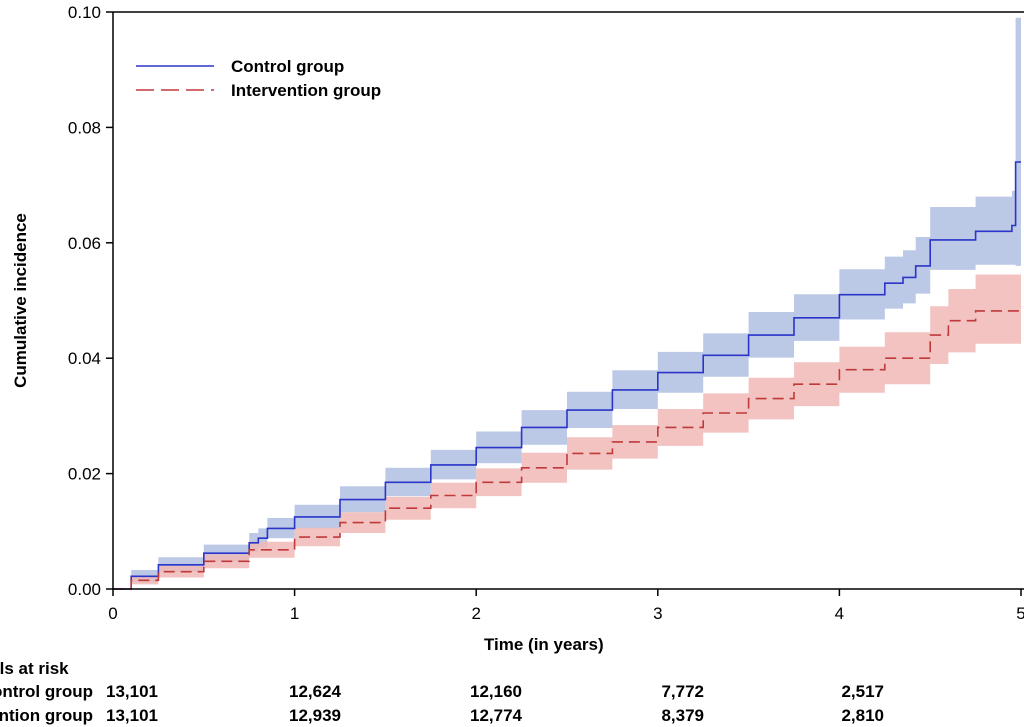 This screenshot has height=727, width=1024. I want to click on at-risk-count: 8,379, so click(682, 715).